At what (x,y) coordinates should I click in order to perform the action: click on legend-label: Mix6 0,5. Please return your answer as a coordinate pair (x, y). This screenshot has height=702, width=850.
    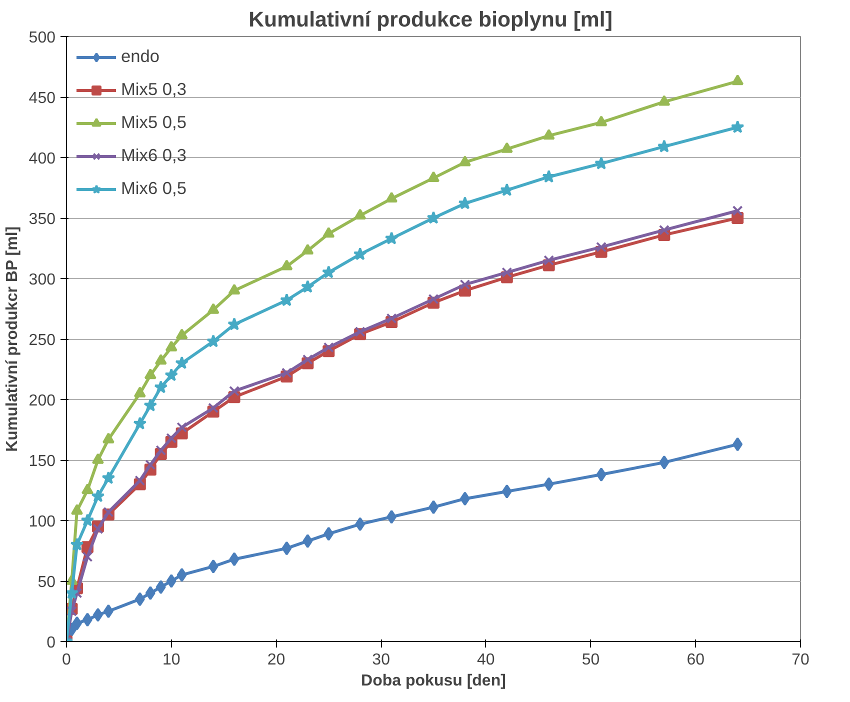
    Looking at the image, I should click on (153, 188).